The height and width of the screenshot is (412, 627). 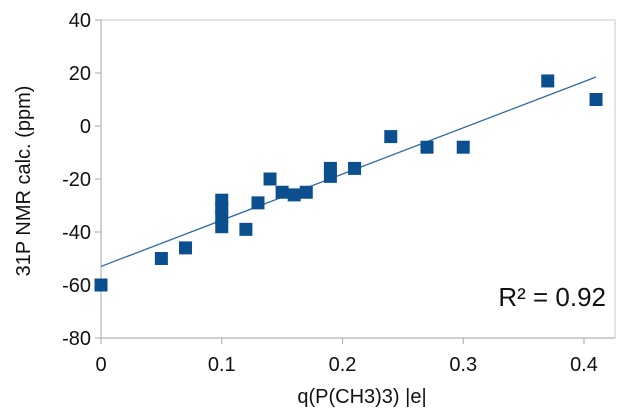 What do you see at coordinates (80, 21) in the screenshot?
I see `y-tick-label: 40` at bounding box center [80, 21].